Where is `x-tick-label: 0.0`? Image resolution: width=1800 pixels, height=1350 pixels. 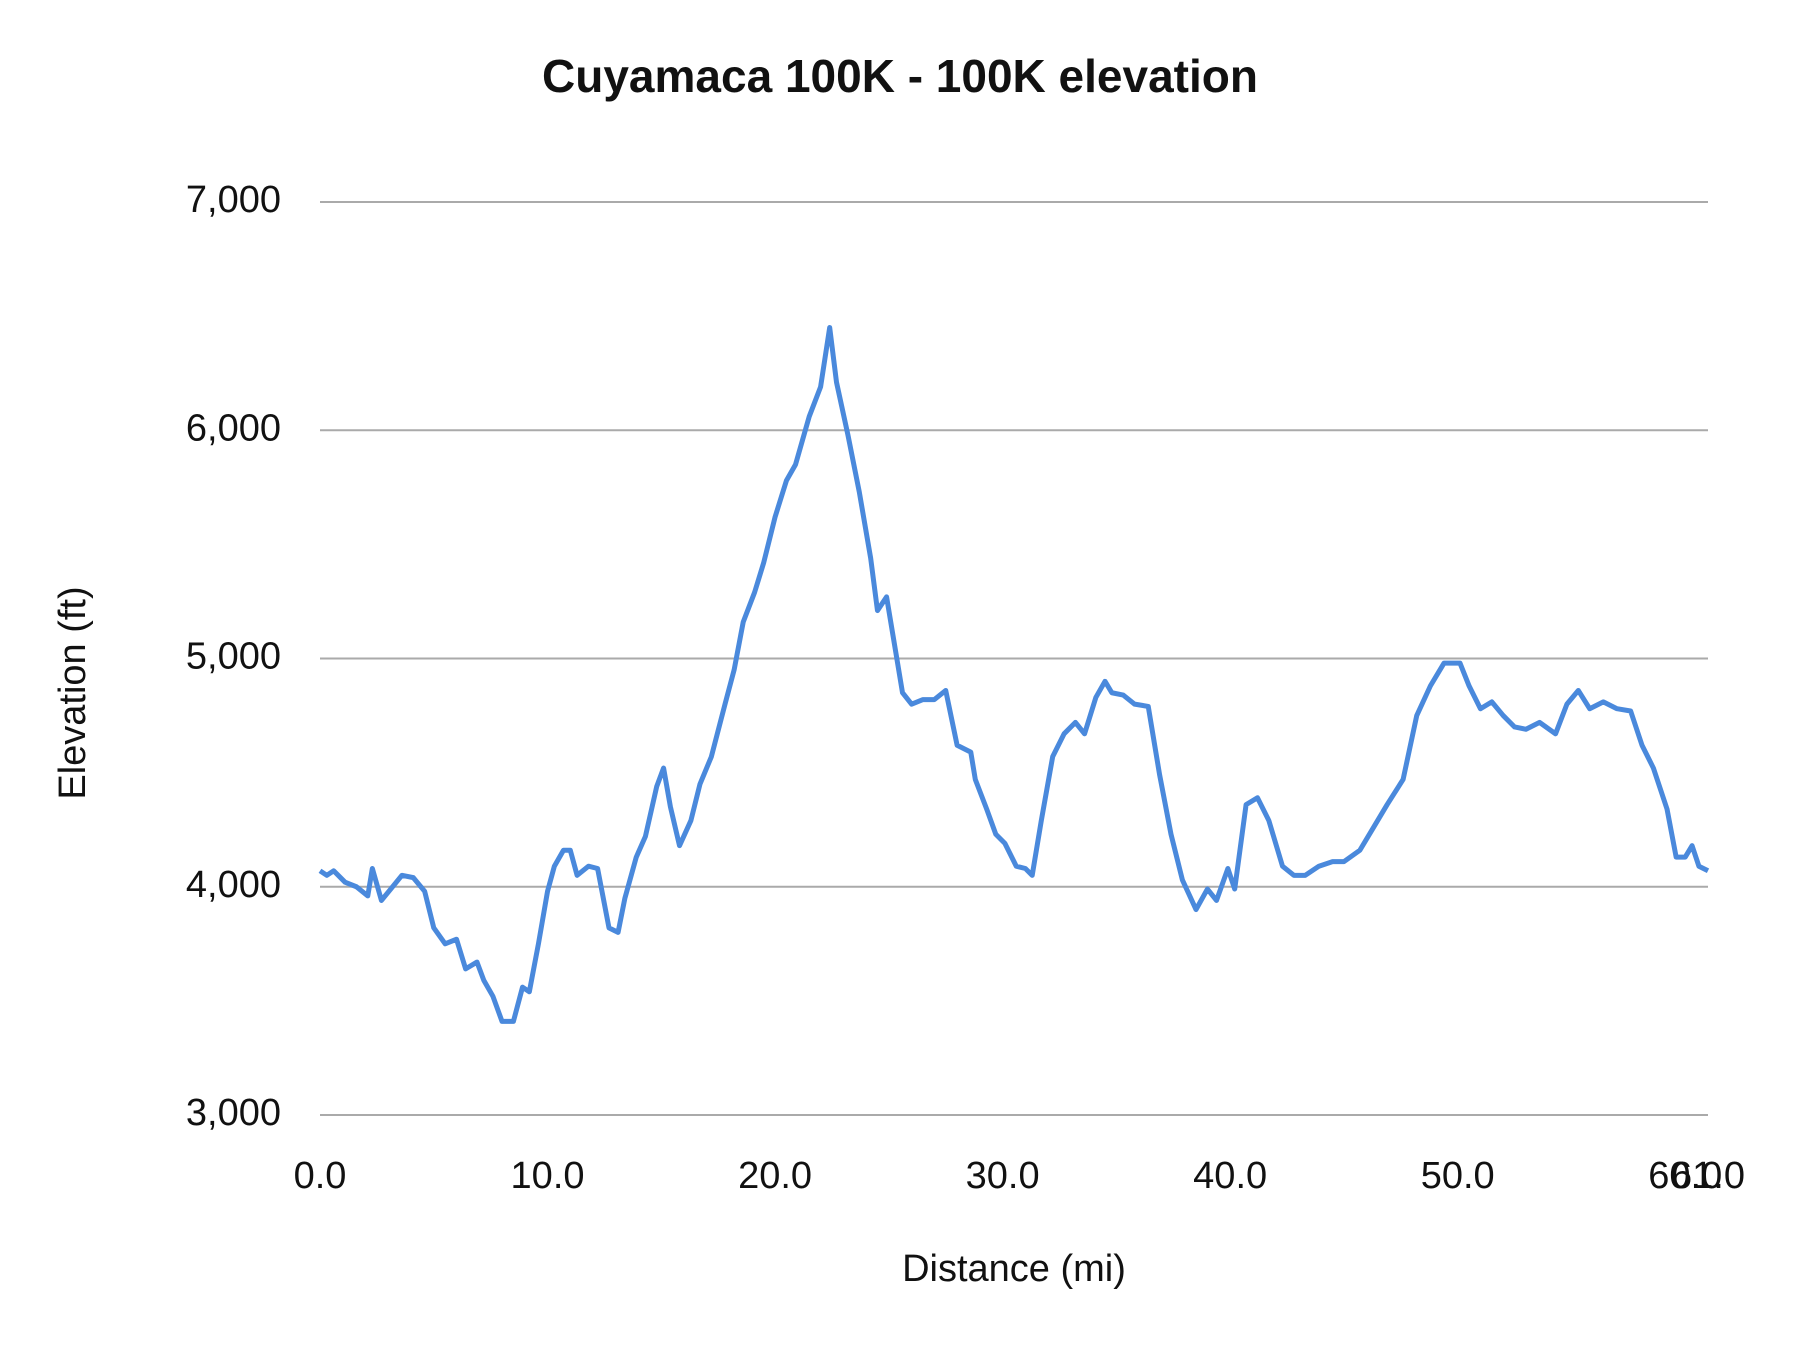 x-tick-label: 0.0 is located at coordinates (320, 1176).